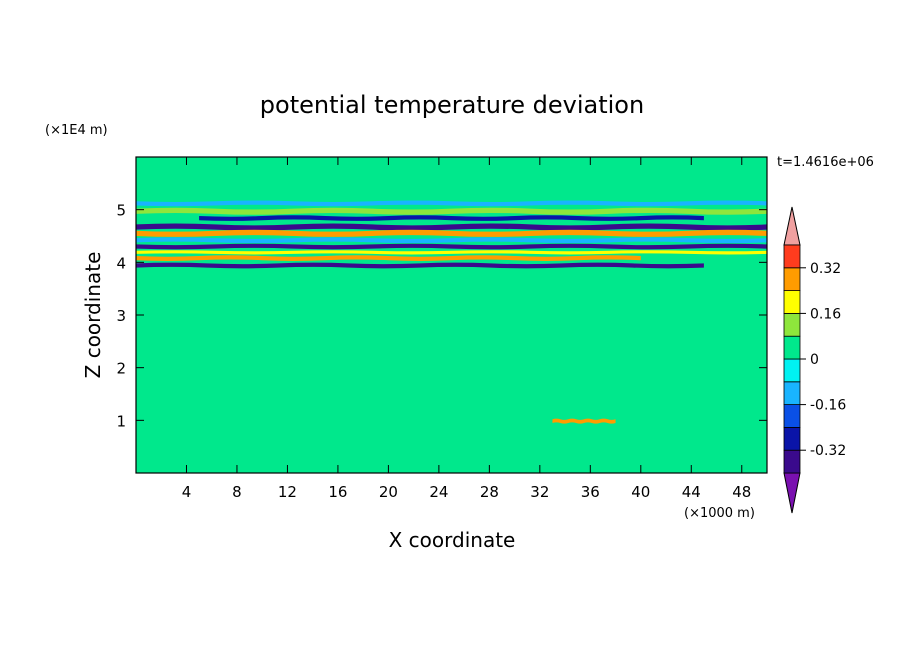  I want to click on chart-title: potential temperature deviation, so click(452, 105).